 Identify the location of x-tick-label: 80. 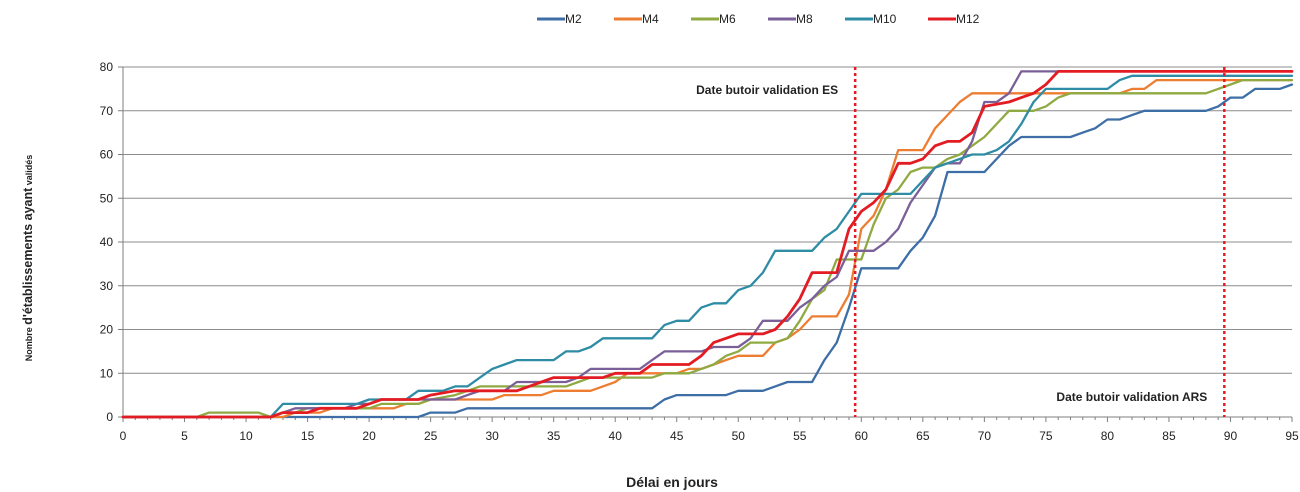
(1108, 436).